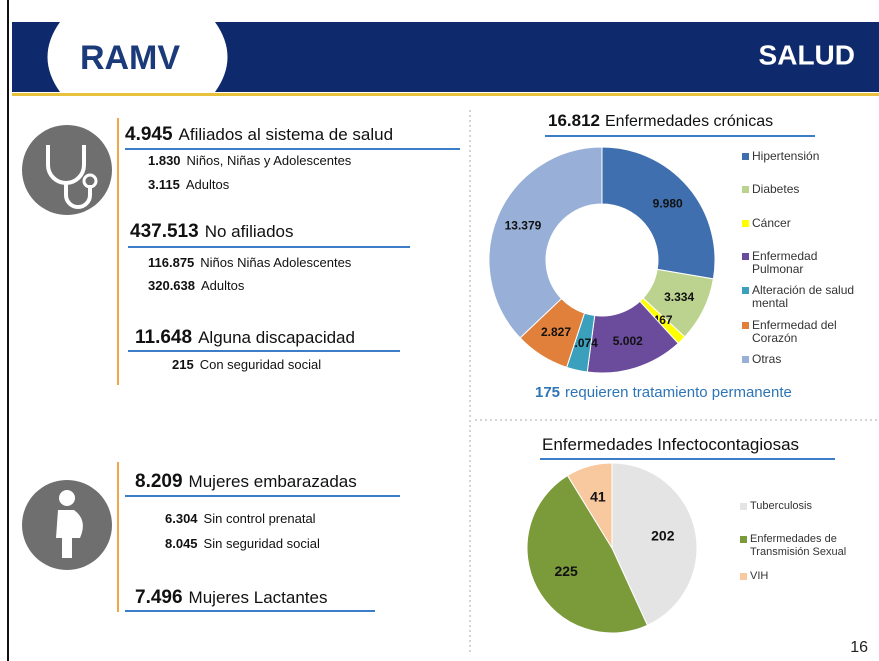  Describe the element at coordinates (804, 223) in the screenshot. I see `legend-item: Cáncer` at that location.